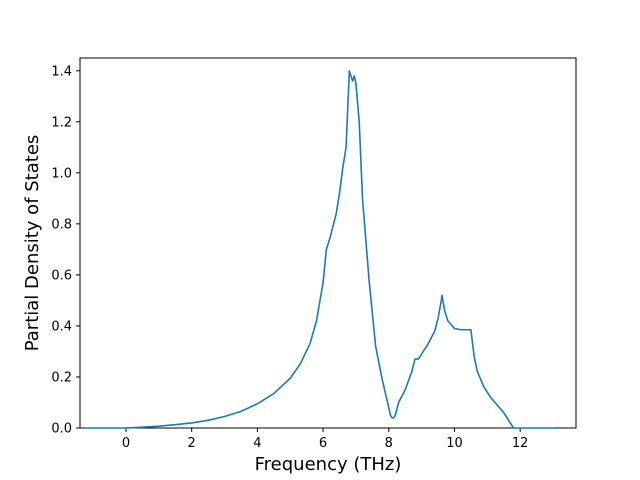  Describe the element at coordinates (61, 326) in the screenshot. I see `y-tick-label: 0.4` at that location.